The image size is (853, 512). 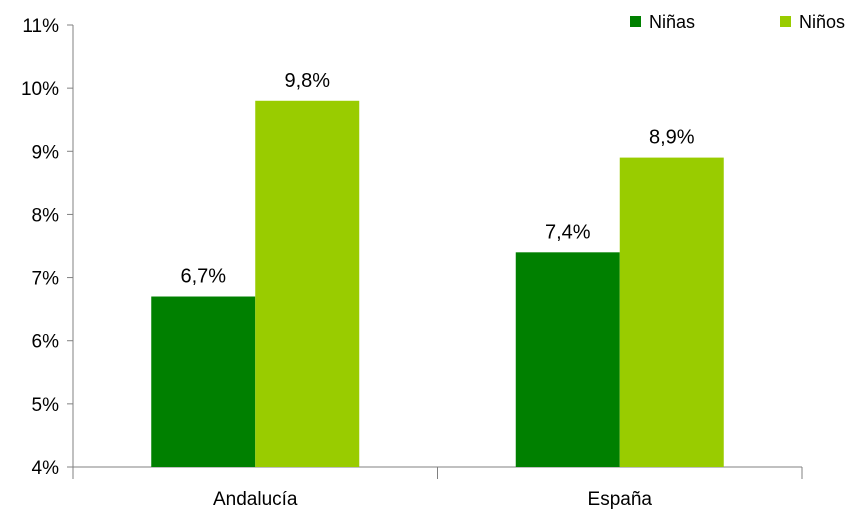 I want to click on y-tick-label: 7%, so click(x=46, y=279).